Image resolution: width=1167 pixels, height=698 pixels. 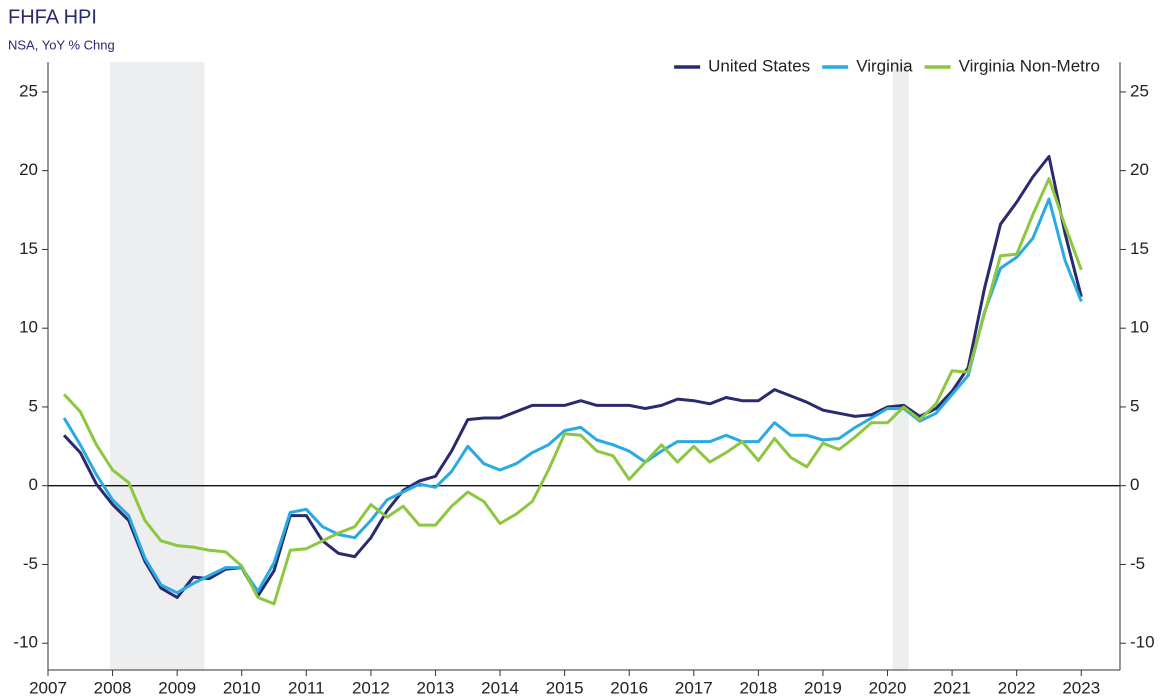 I want to click on x-tick-label: 2010, so click(x=242, y=687).